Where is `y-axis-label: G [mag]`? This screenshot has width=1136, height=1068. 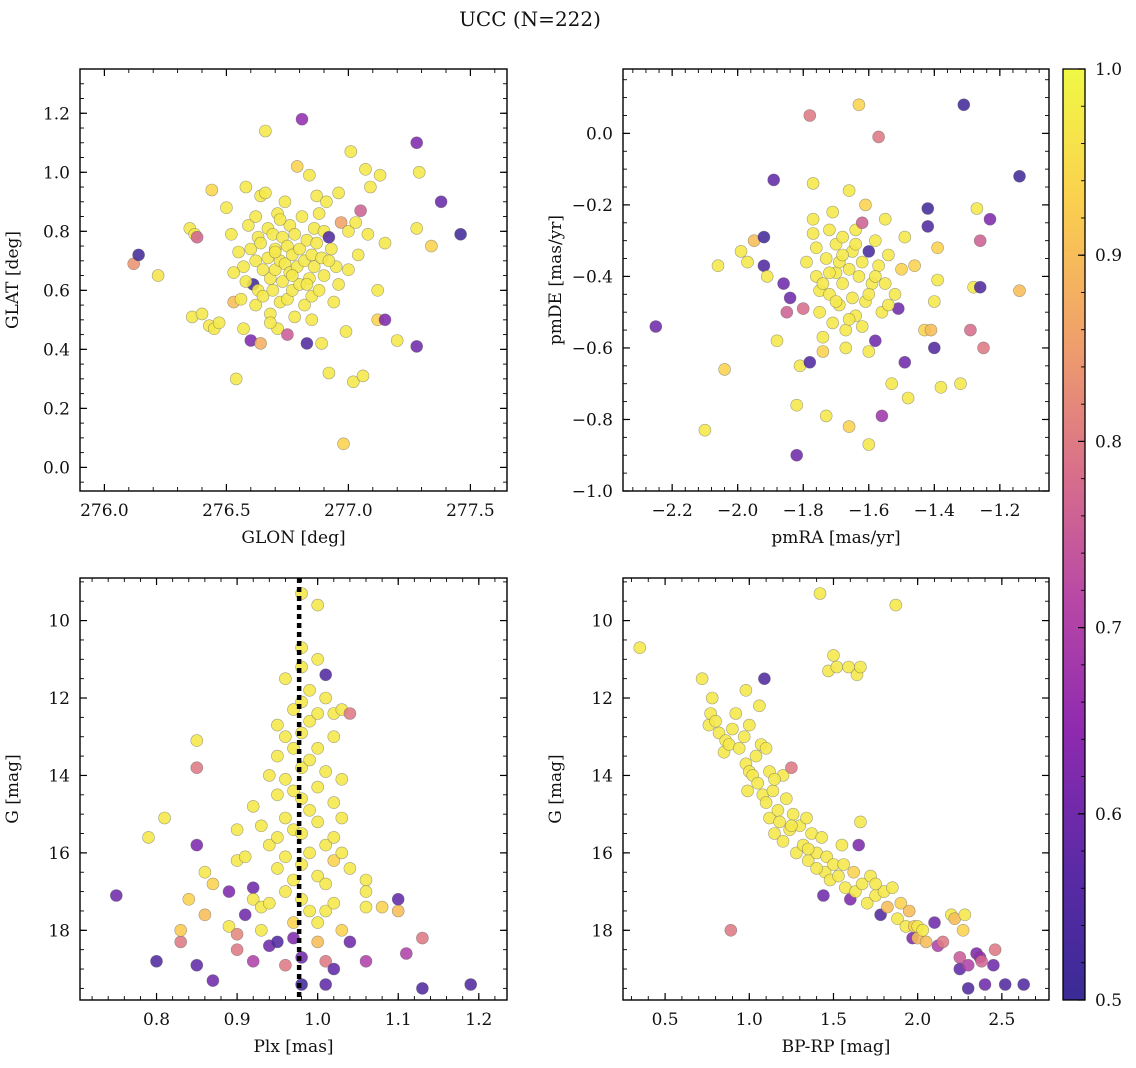
y-axis-label: G [mag] is located at coordinates (556, 788).